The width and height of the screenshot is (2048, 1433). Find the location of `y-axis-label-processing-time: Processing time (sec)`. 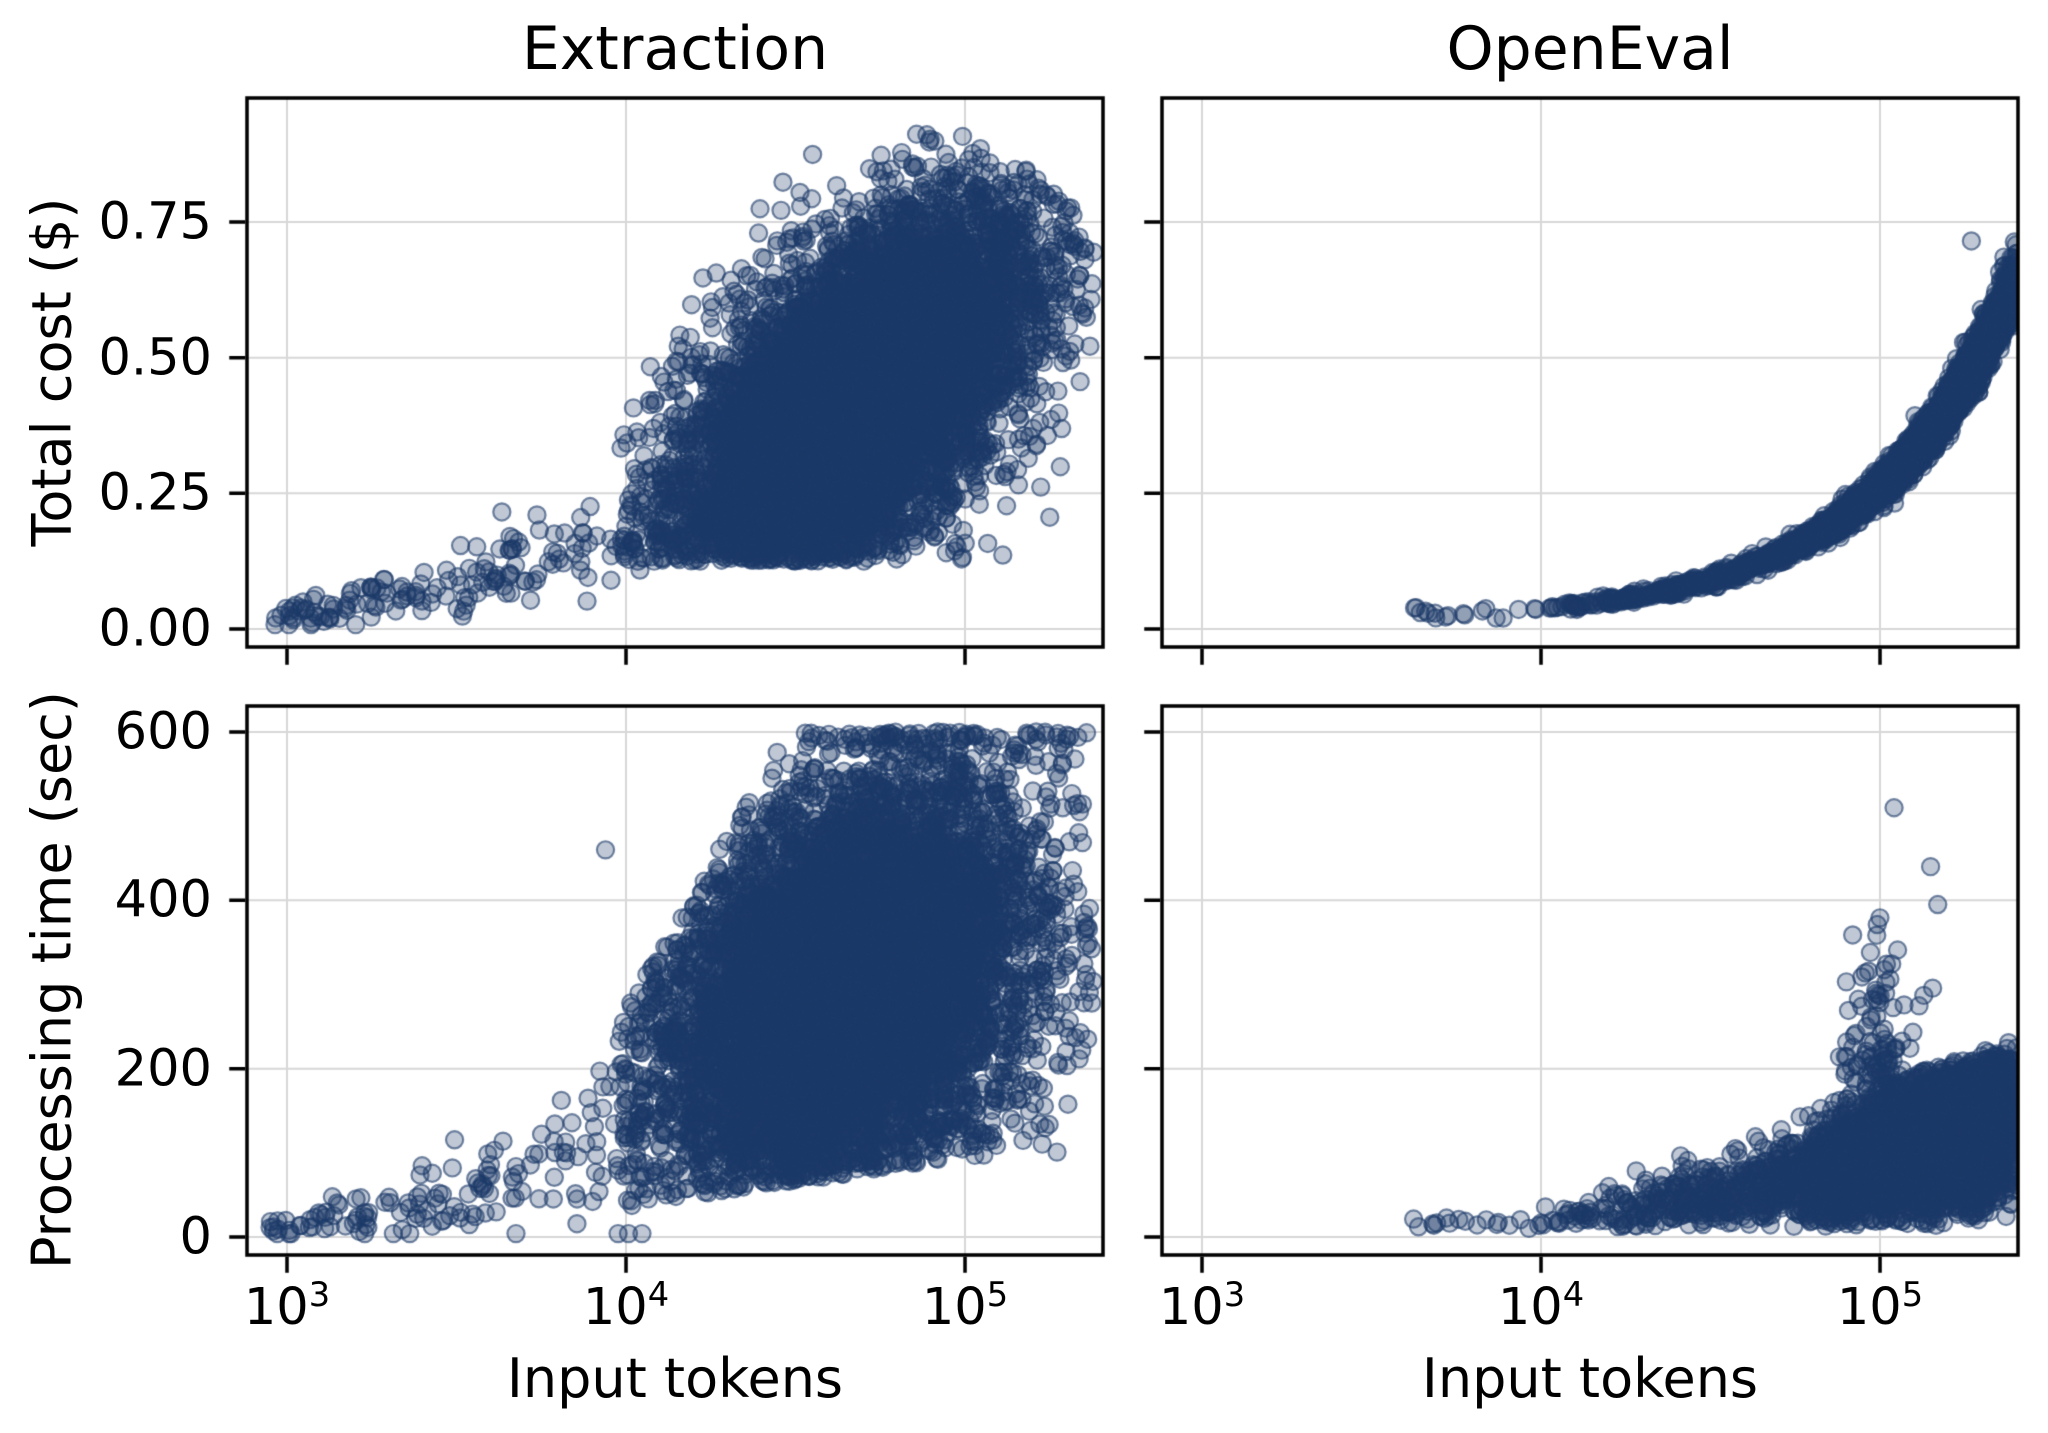

y-axis-label-processing-time: Processing time (sec) is located at coordinates (52, 980).